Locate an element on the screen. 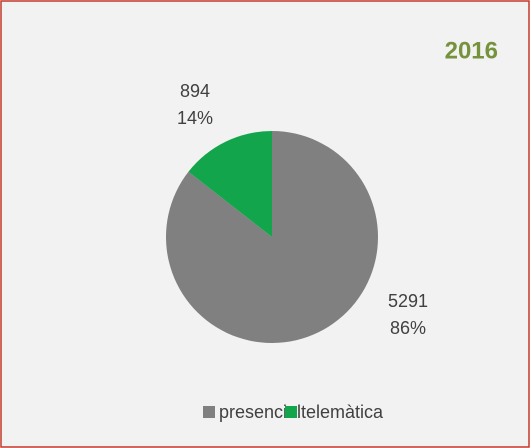  pie-slice is located at coordinates (230, 184).